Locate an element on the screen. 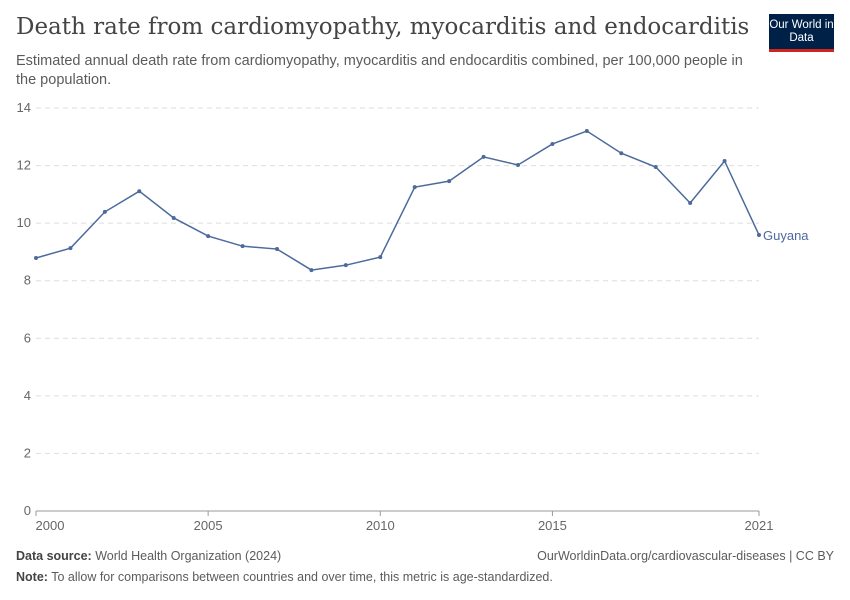 Image resolution: width=850 pixels, height=600 pixels. logo-text: Our World in Data is located at coordinates (801, 31).